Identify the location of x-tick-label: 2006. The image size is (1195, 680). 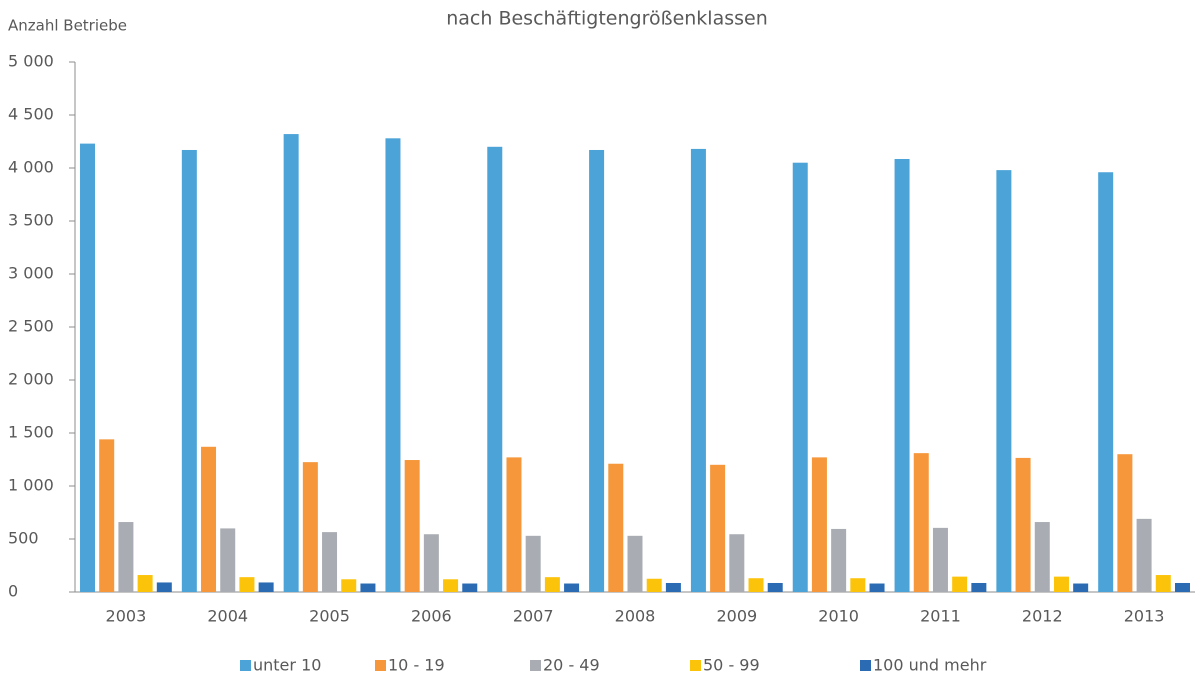
(431, 616).